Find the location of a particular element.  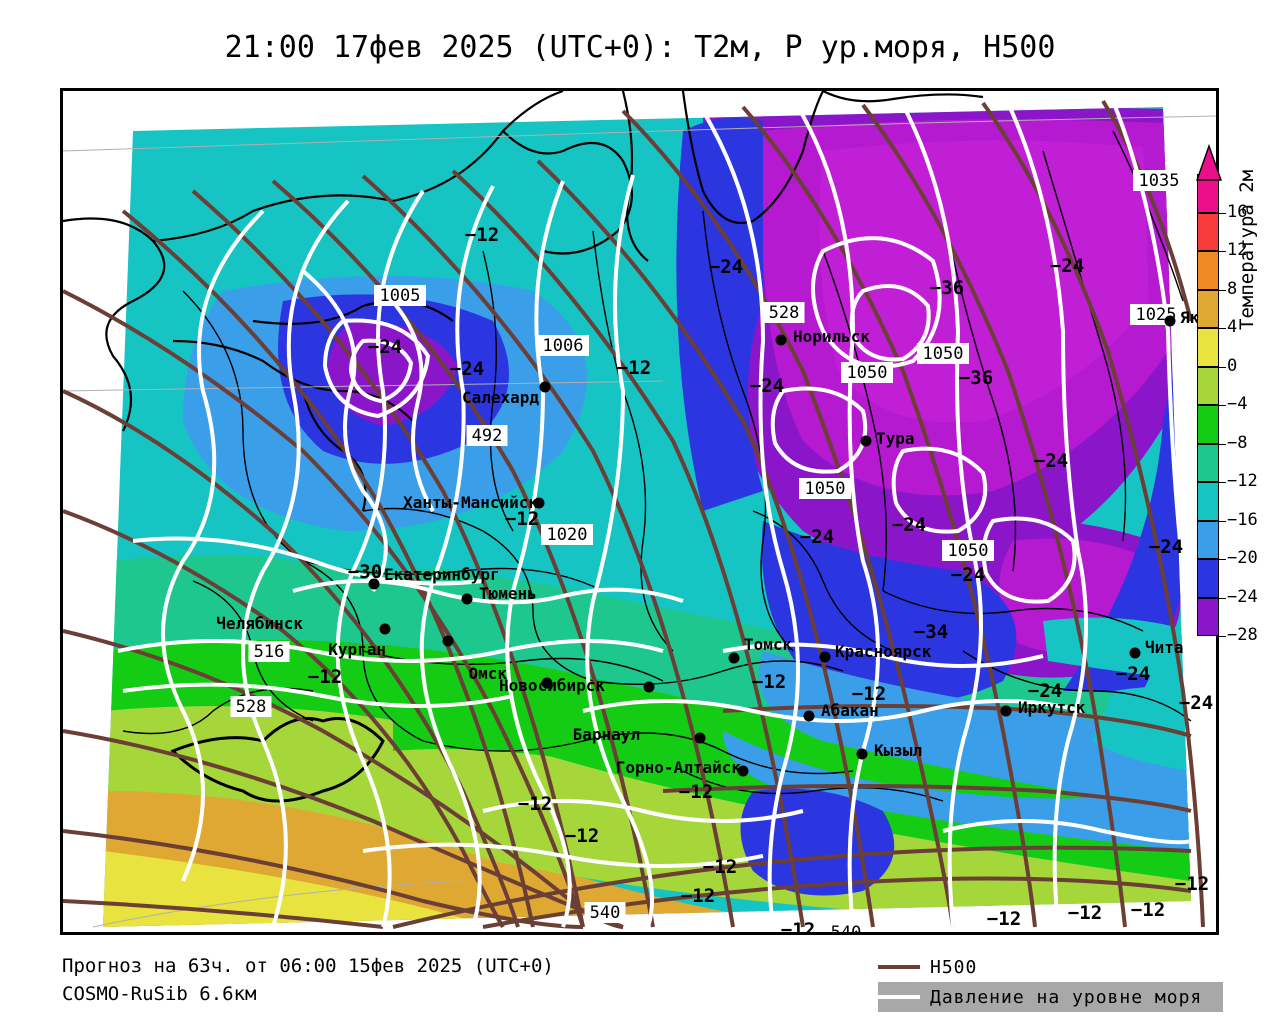

colorbar-tick-label: −20 is located at coordinates (1242, 558).